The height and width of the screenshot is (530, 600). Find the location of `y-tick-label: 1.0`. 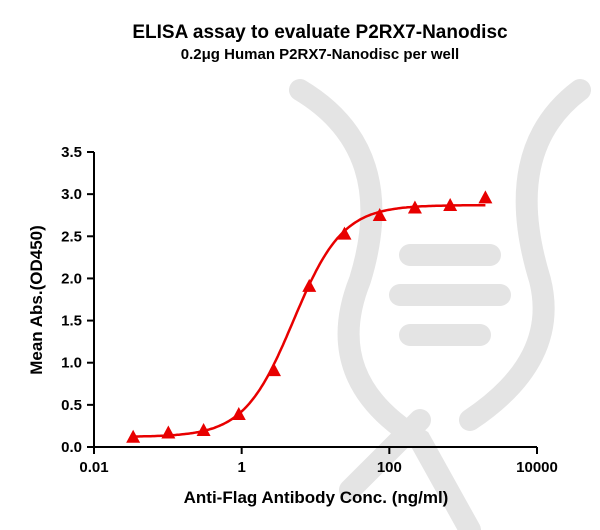

y-tick-label: 1.0 is located at coordinates (71, 363).